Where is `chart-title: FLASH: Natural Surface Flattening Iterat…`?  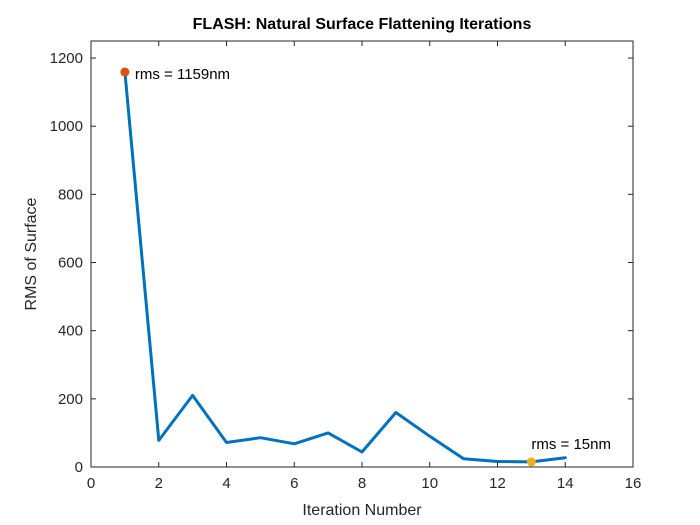
chart-title: FLASH: Natural Surface Flattening Iterat… is located at coordinates (362, 24).